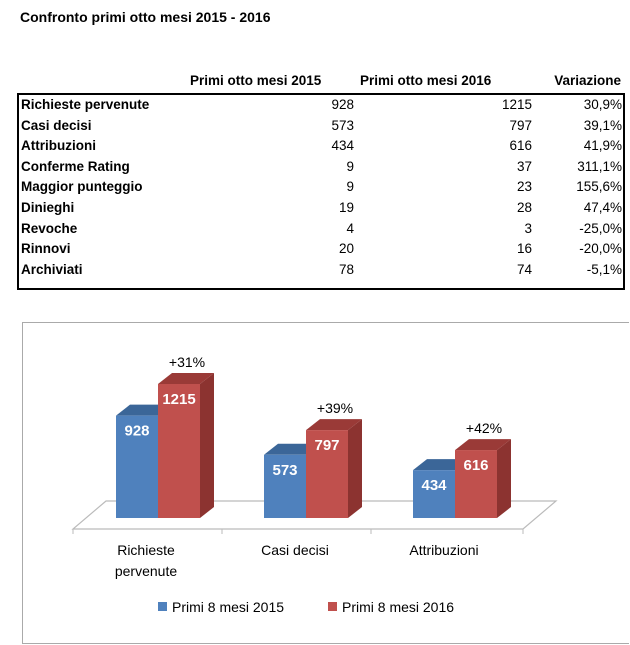 The width and height of the screenshot is (630, 645). Describe the element at coordinates (342, 104) in the screenshot. I see `value-2015: 928` at that location.